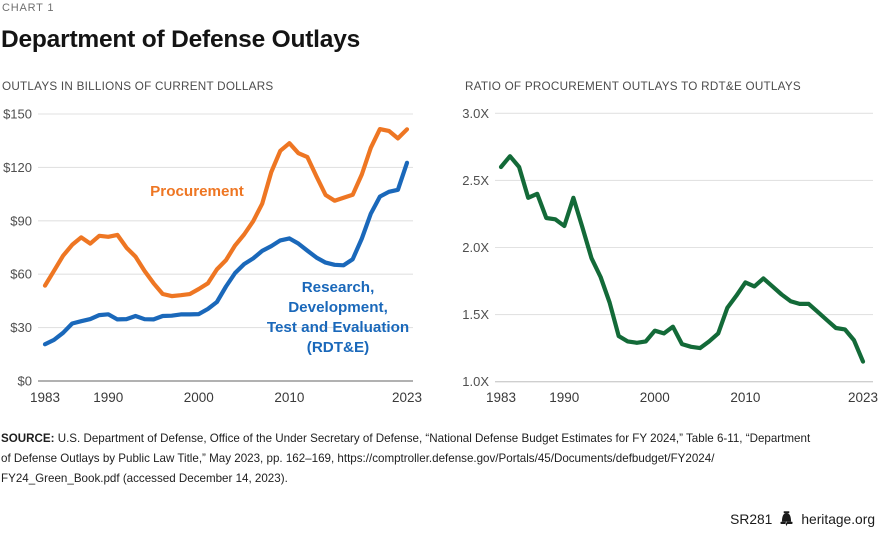  What do you see at coordinates (338, 307) in the screenshot?
I see `series-label-line: Development,` at bounding box center [338, 307].